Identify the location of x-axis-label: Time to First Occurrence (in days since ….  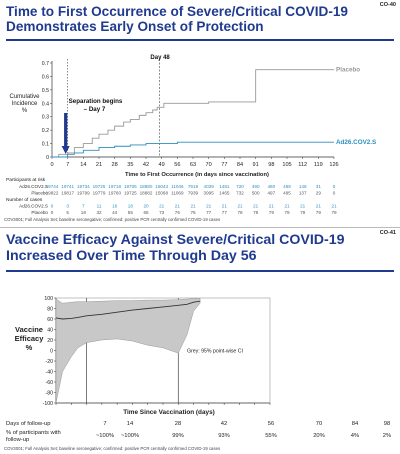
(197, 175).